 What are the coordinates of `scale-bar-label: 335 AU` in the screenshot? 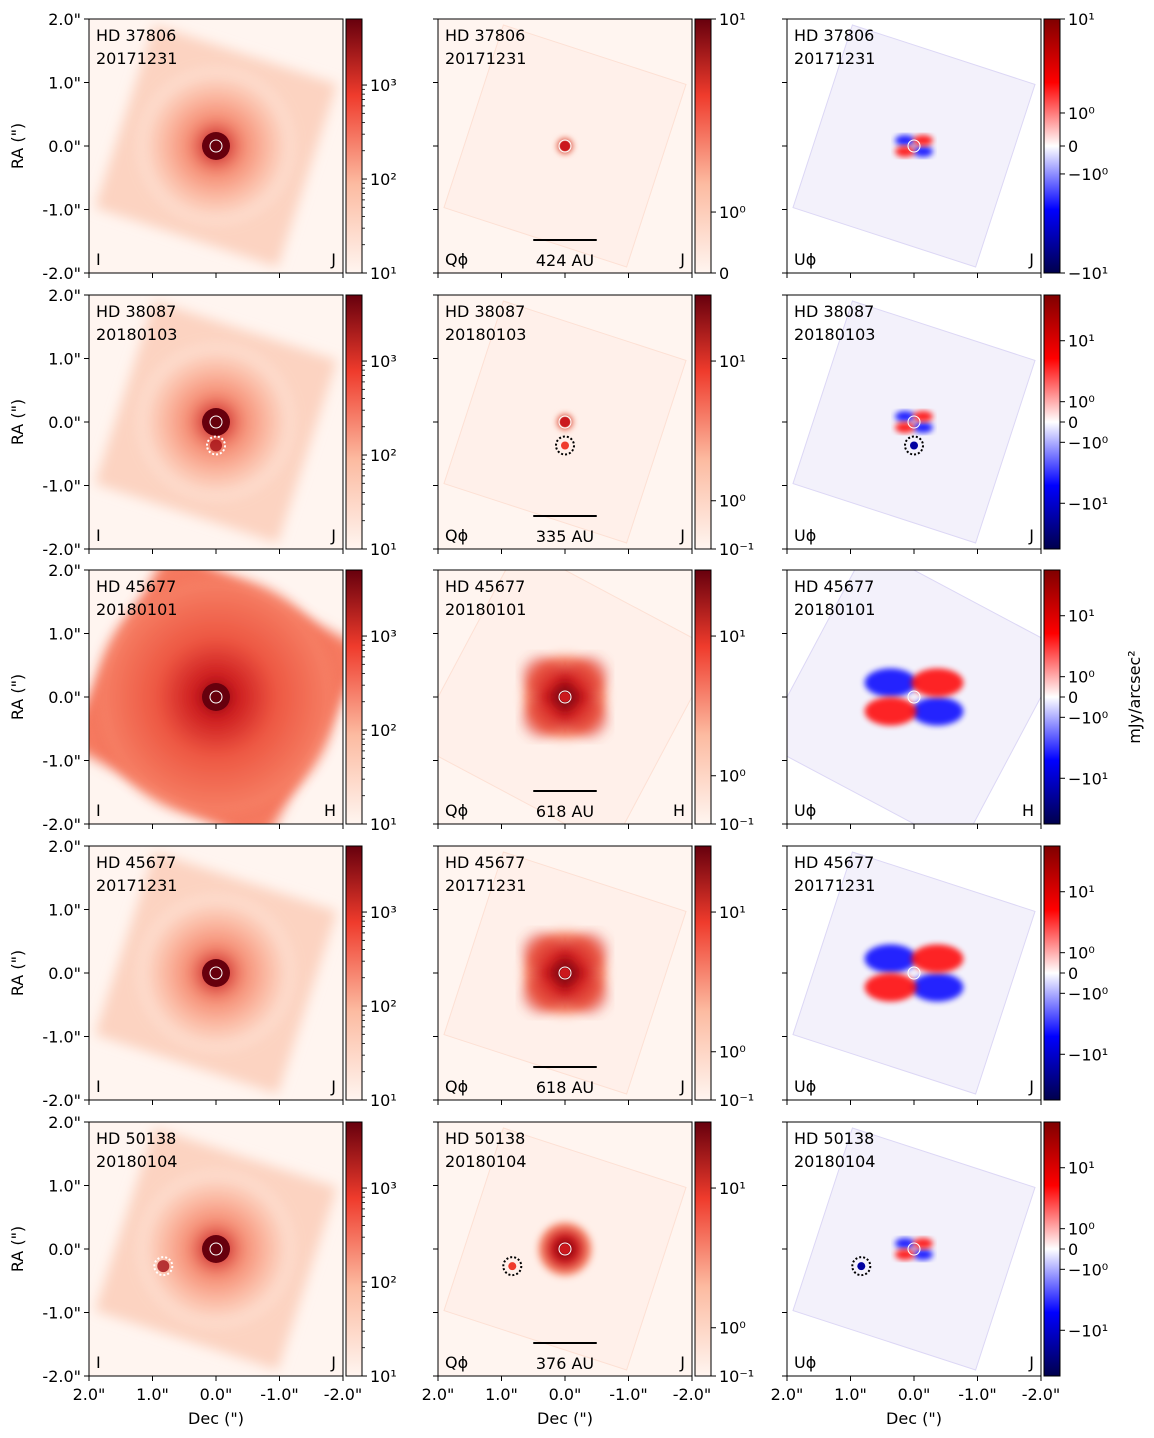 It's located at (565, 536).